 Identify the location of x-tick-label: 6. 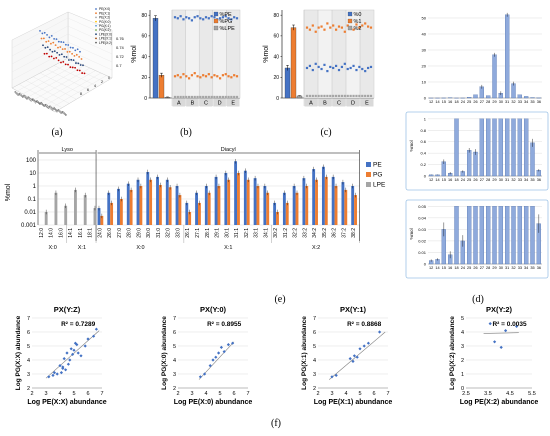
(233, 394).